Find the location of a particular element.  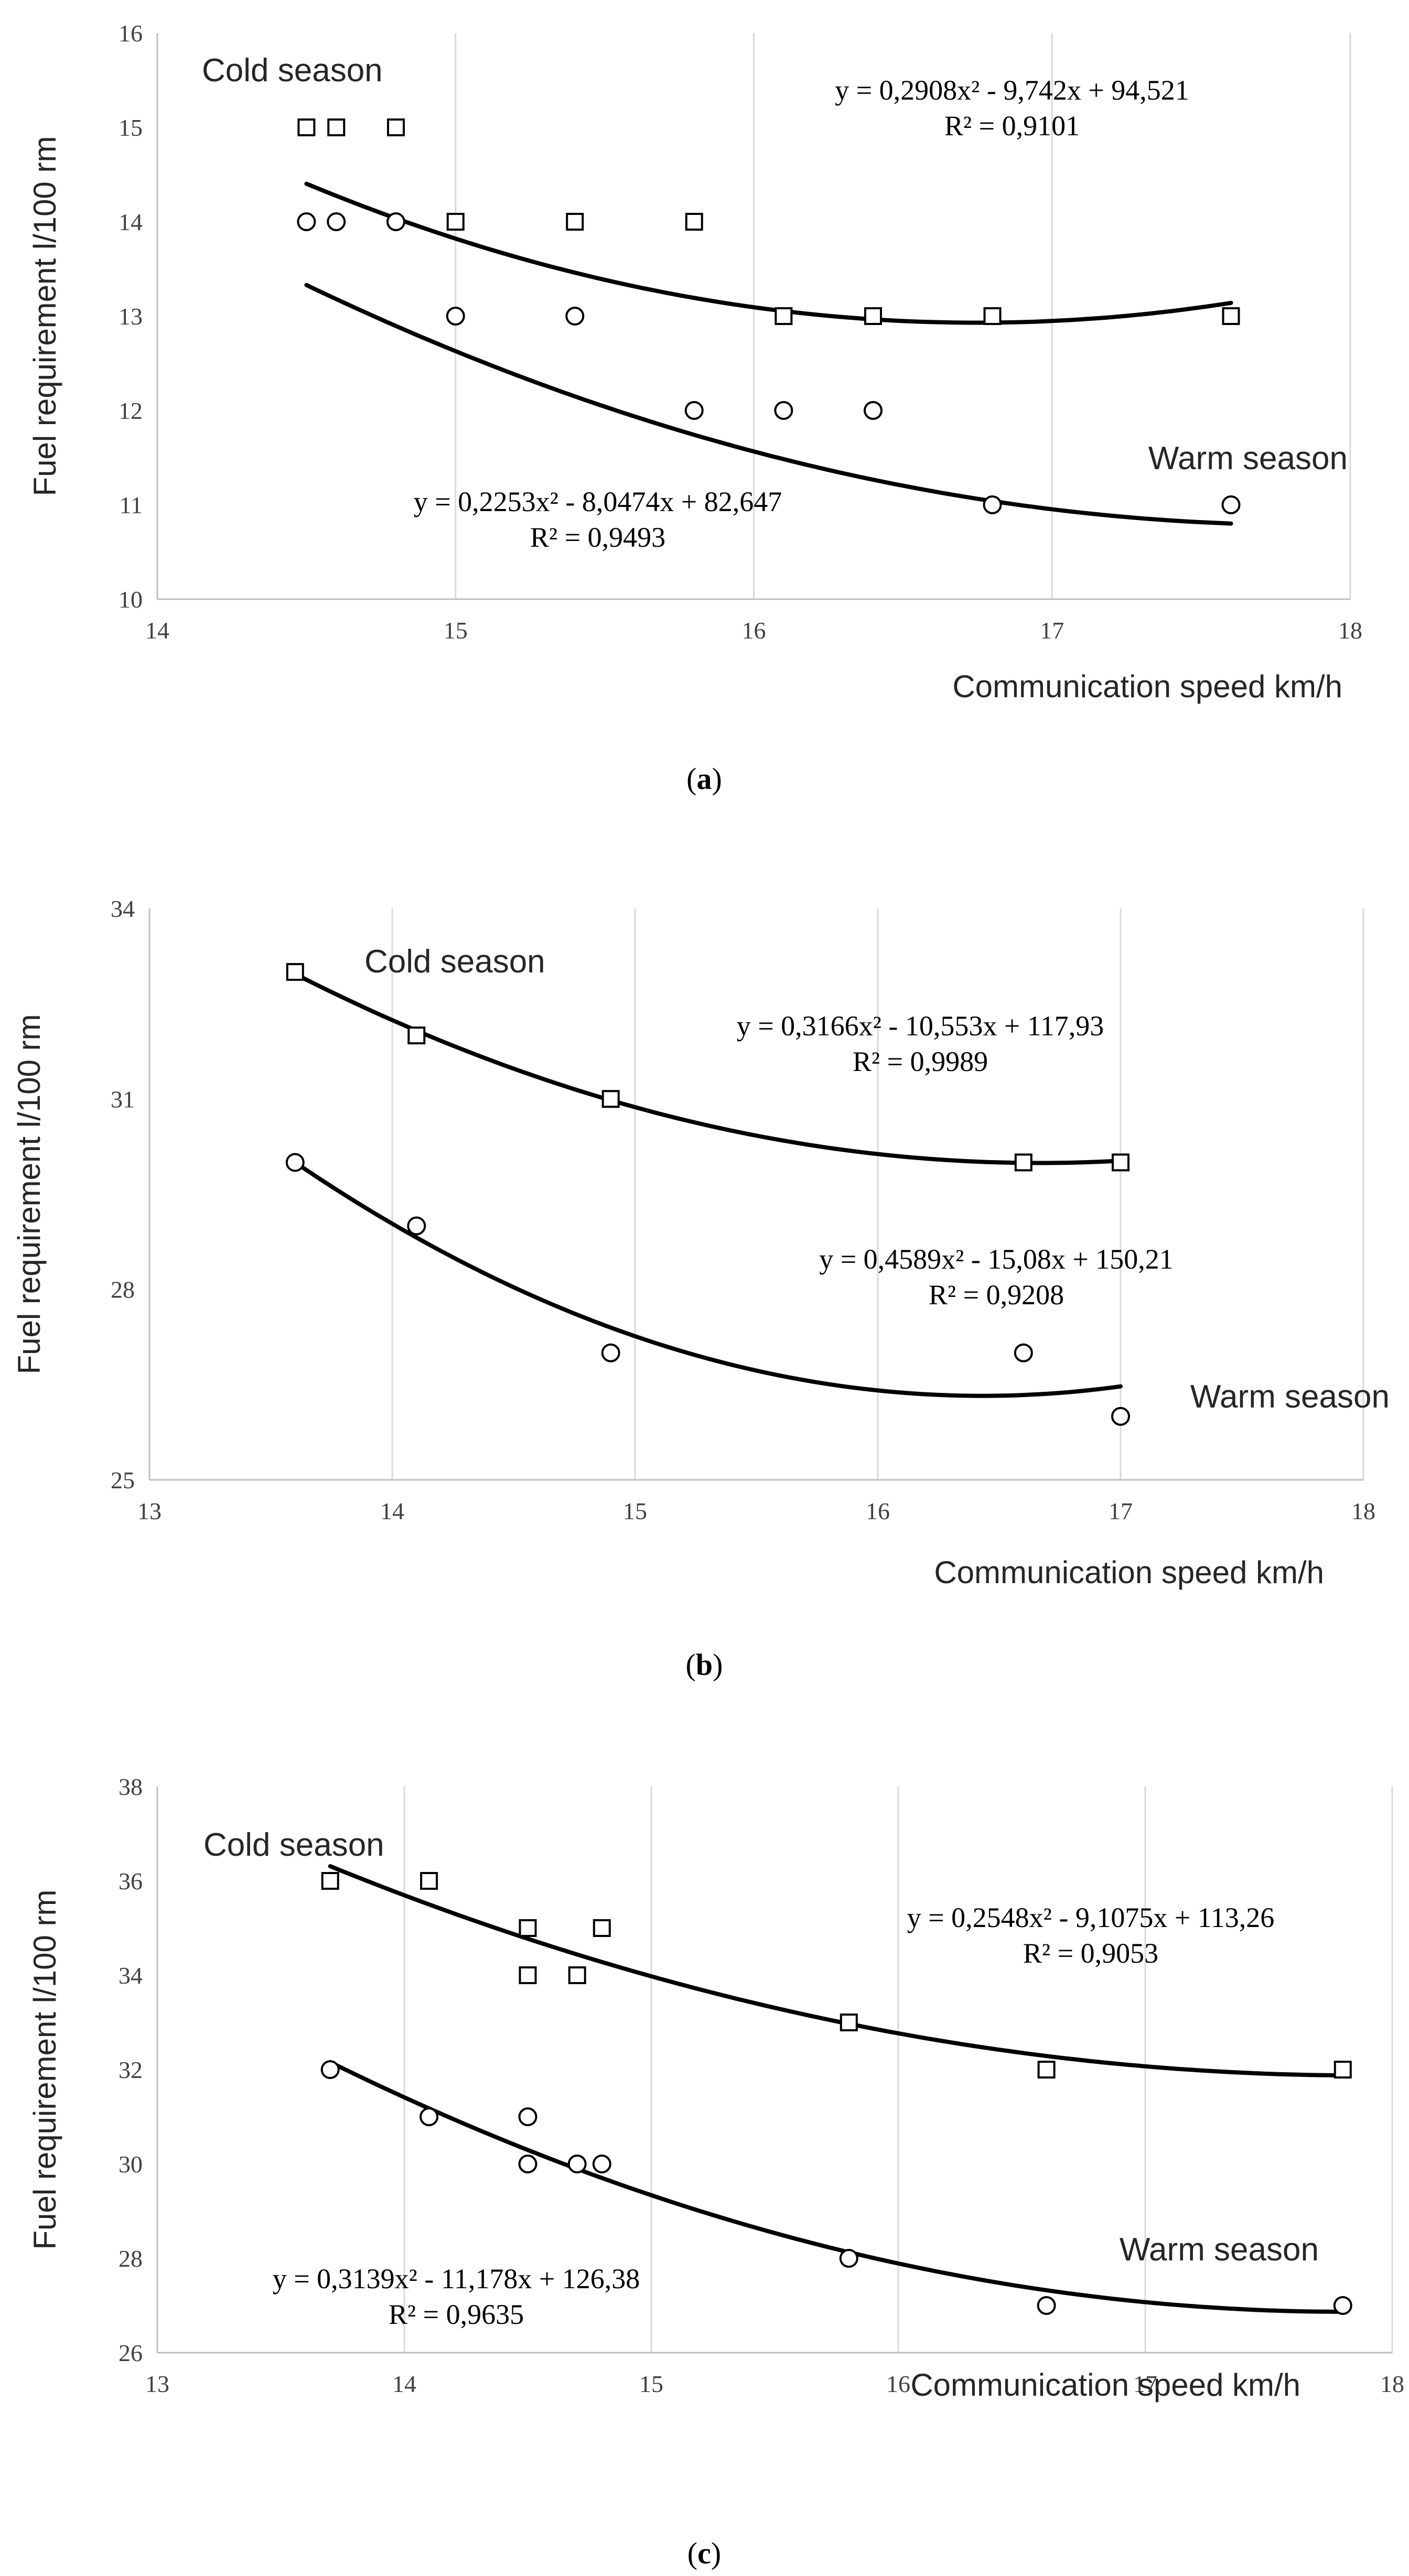

panel-letter: a is located at coordinates (704, 779).